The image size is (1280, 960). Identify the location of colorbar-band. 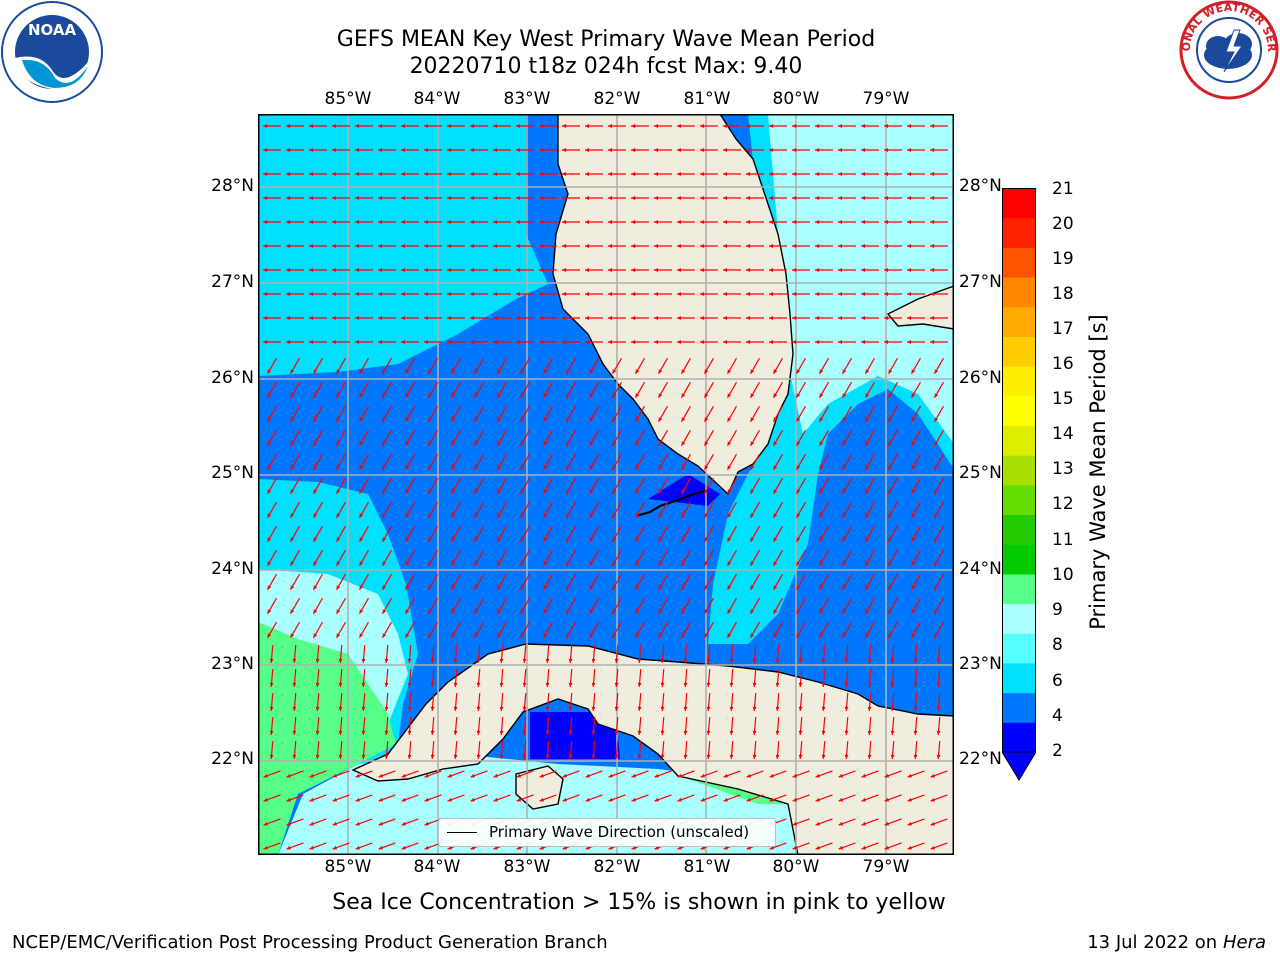
(1019, 203).